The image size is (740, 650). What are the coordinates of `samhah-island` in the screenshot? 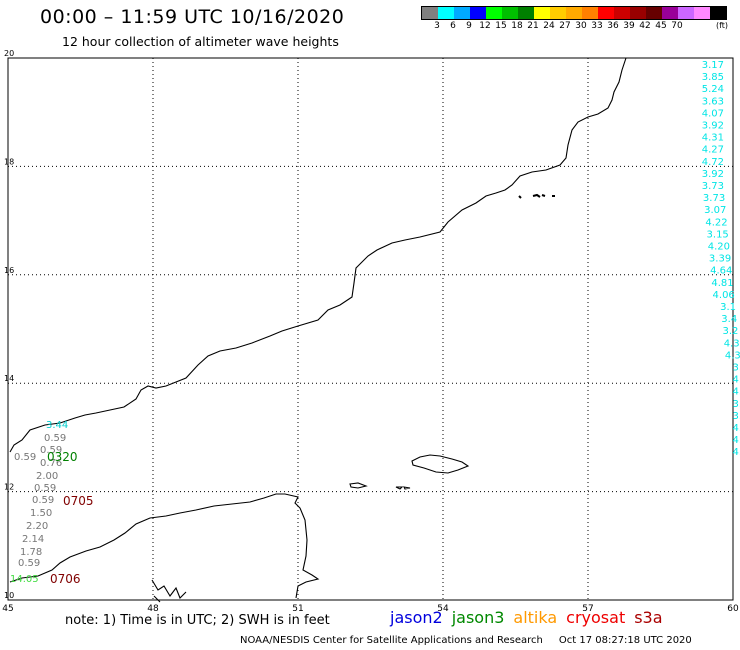 It's located at (403, 488).